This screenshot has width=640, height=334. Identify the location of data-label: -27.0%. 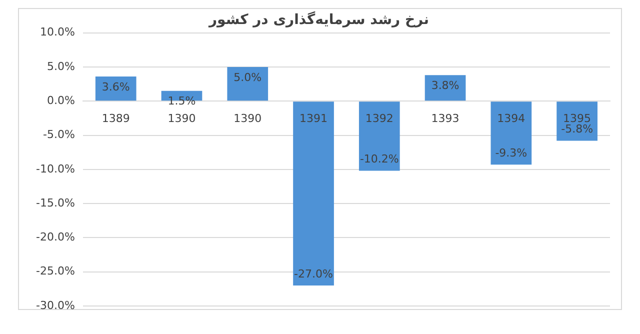
(313, 273).